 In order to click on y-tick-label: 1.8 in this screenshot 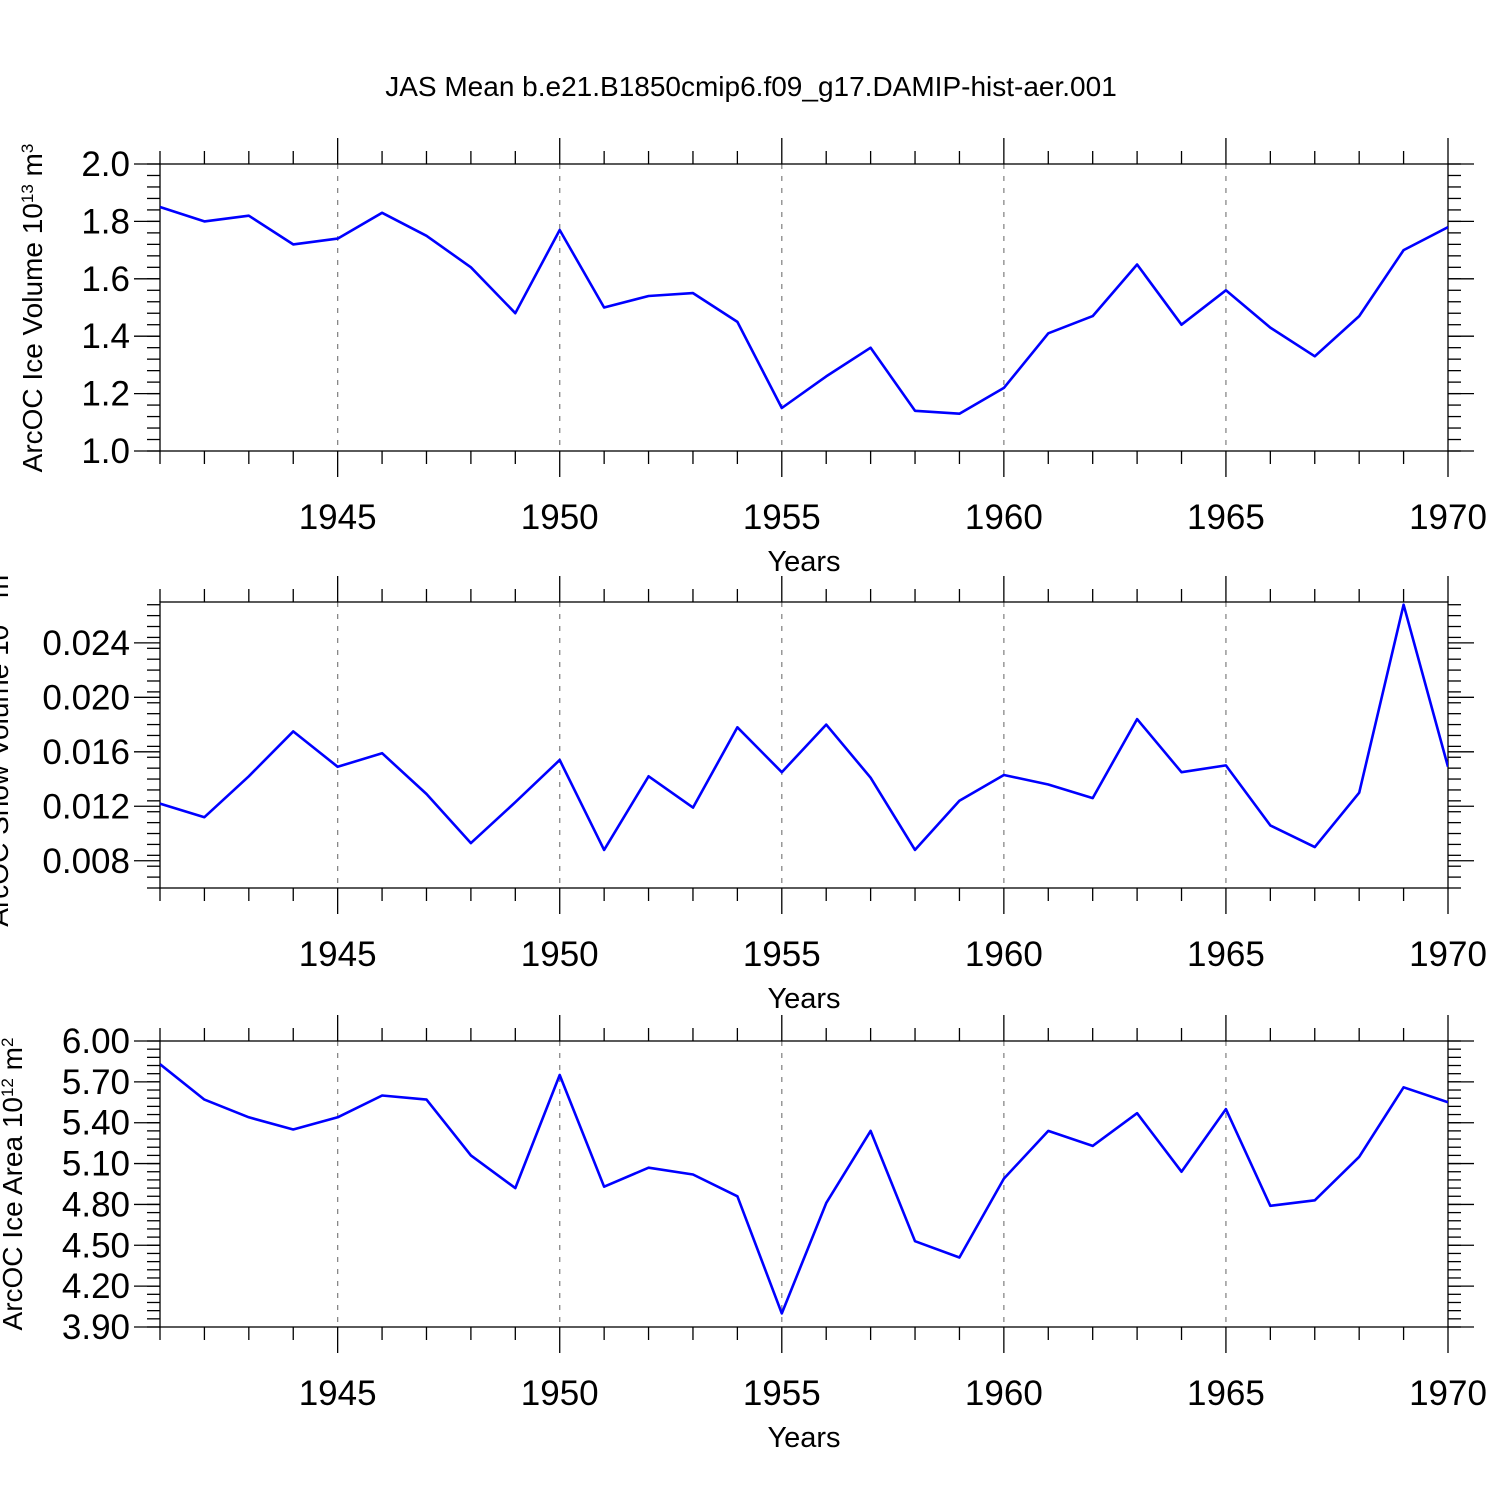, I will do `click(105, 221)`.